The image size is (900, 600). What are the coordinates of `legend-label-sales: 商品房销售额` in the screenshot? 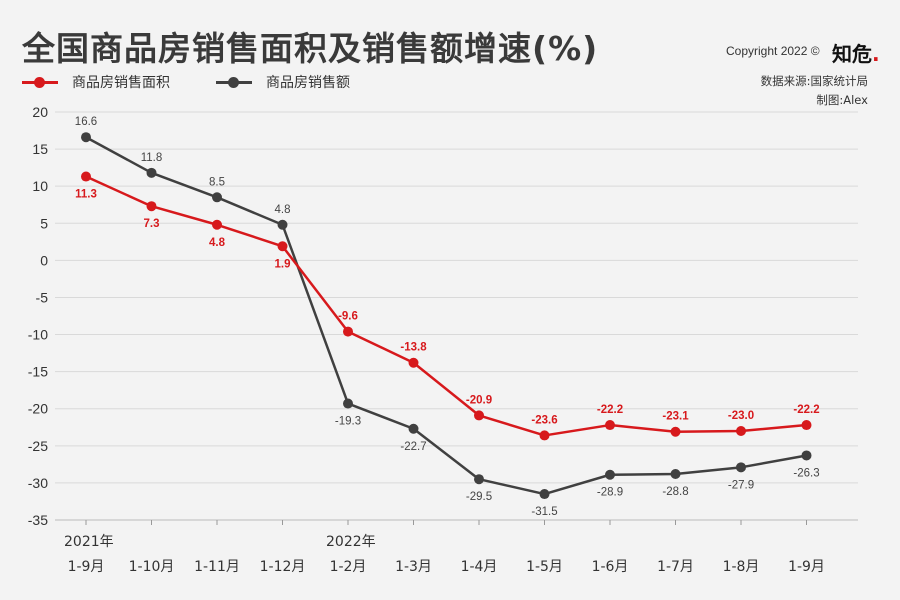 It's located at (308, 83).